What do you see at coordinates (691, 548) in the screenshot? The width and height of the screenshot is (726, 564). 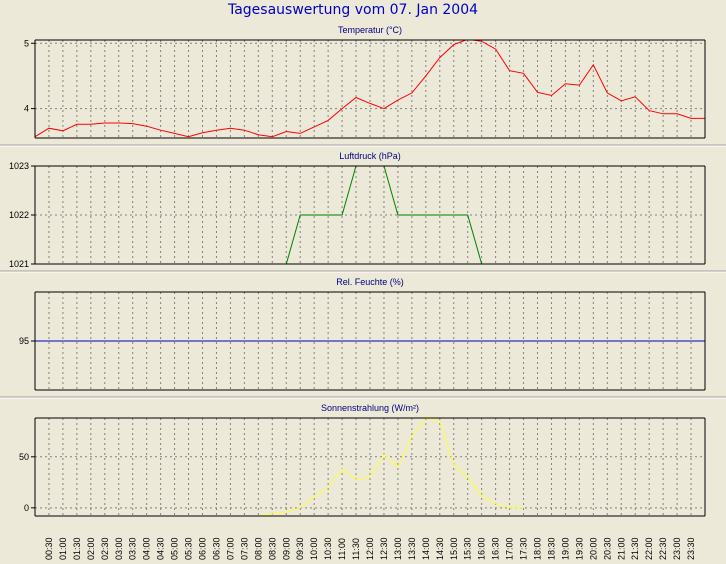 I see `x-tick-label: 23:30` at bounding box center [691, 548].